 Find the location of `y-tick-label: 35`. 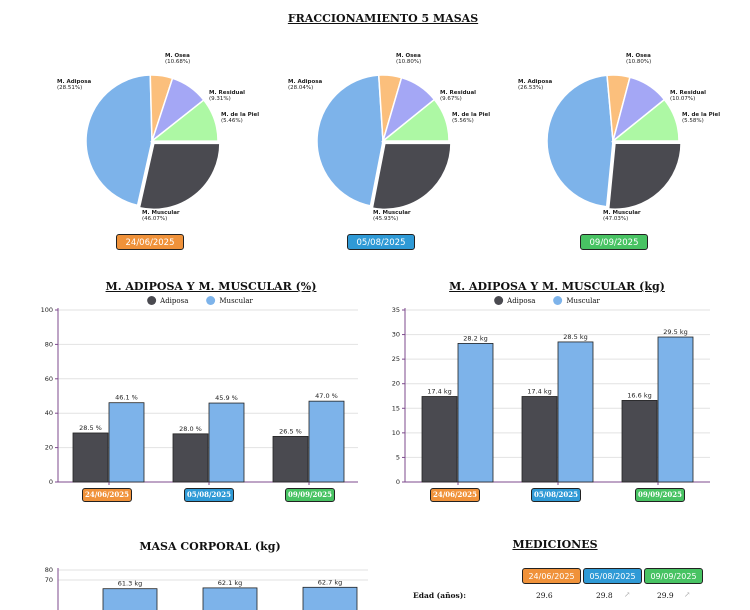

y-tick-label: 35 is located at coordinates (396, 310).